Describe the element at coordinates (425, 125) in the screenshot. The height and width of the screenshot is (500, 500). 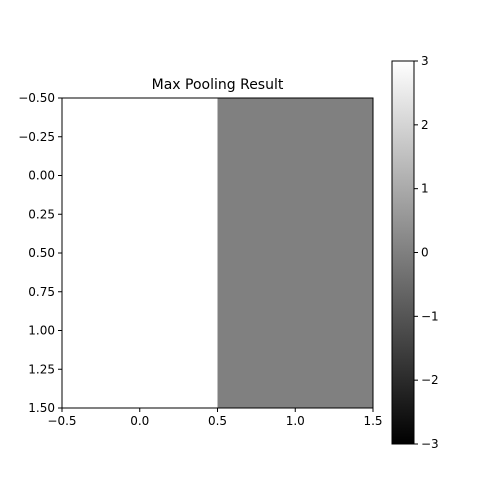
I see `colorbar-tick-label: 2` at that location.